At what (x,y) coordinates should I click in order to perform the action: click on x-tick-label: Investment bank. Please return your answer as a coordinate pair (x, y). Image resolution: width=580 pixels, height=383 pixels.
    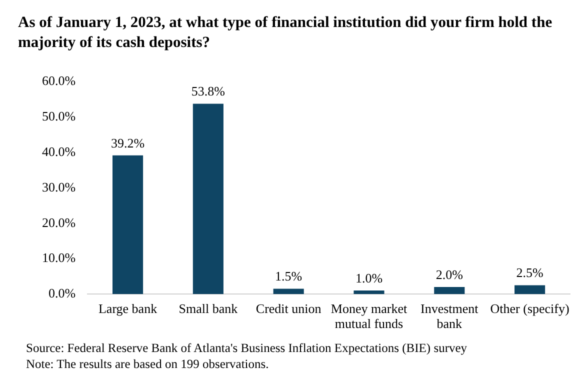
    Looking at the image, I should click on (449, 315).